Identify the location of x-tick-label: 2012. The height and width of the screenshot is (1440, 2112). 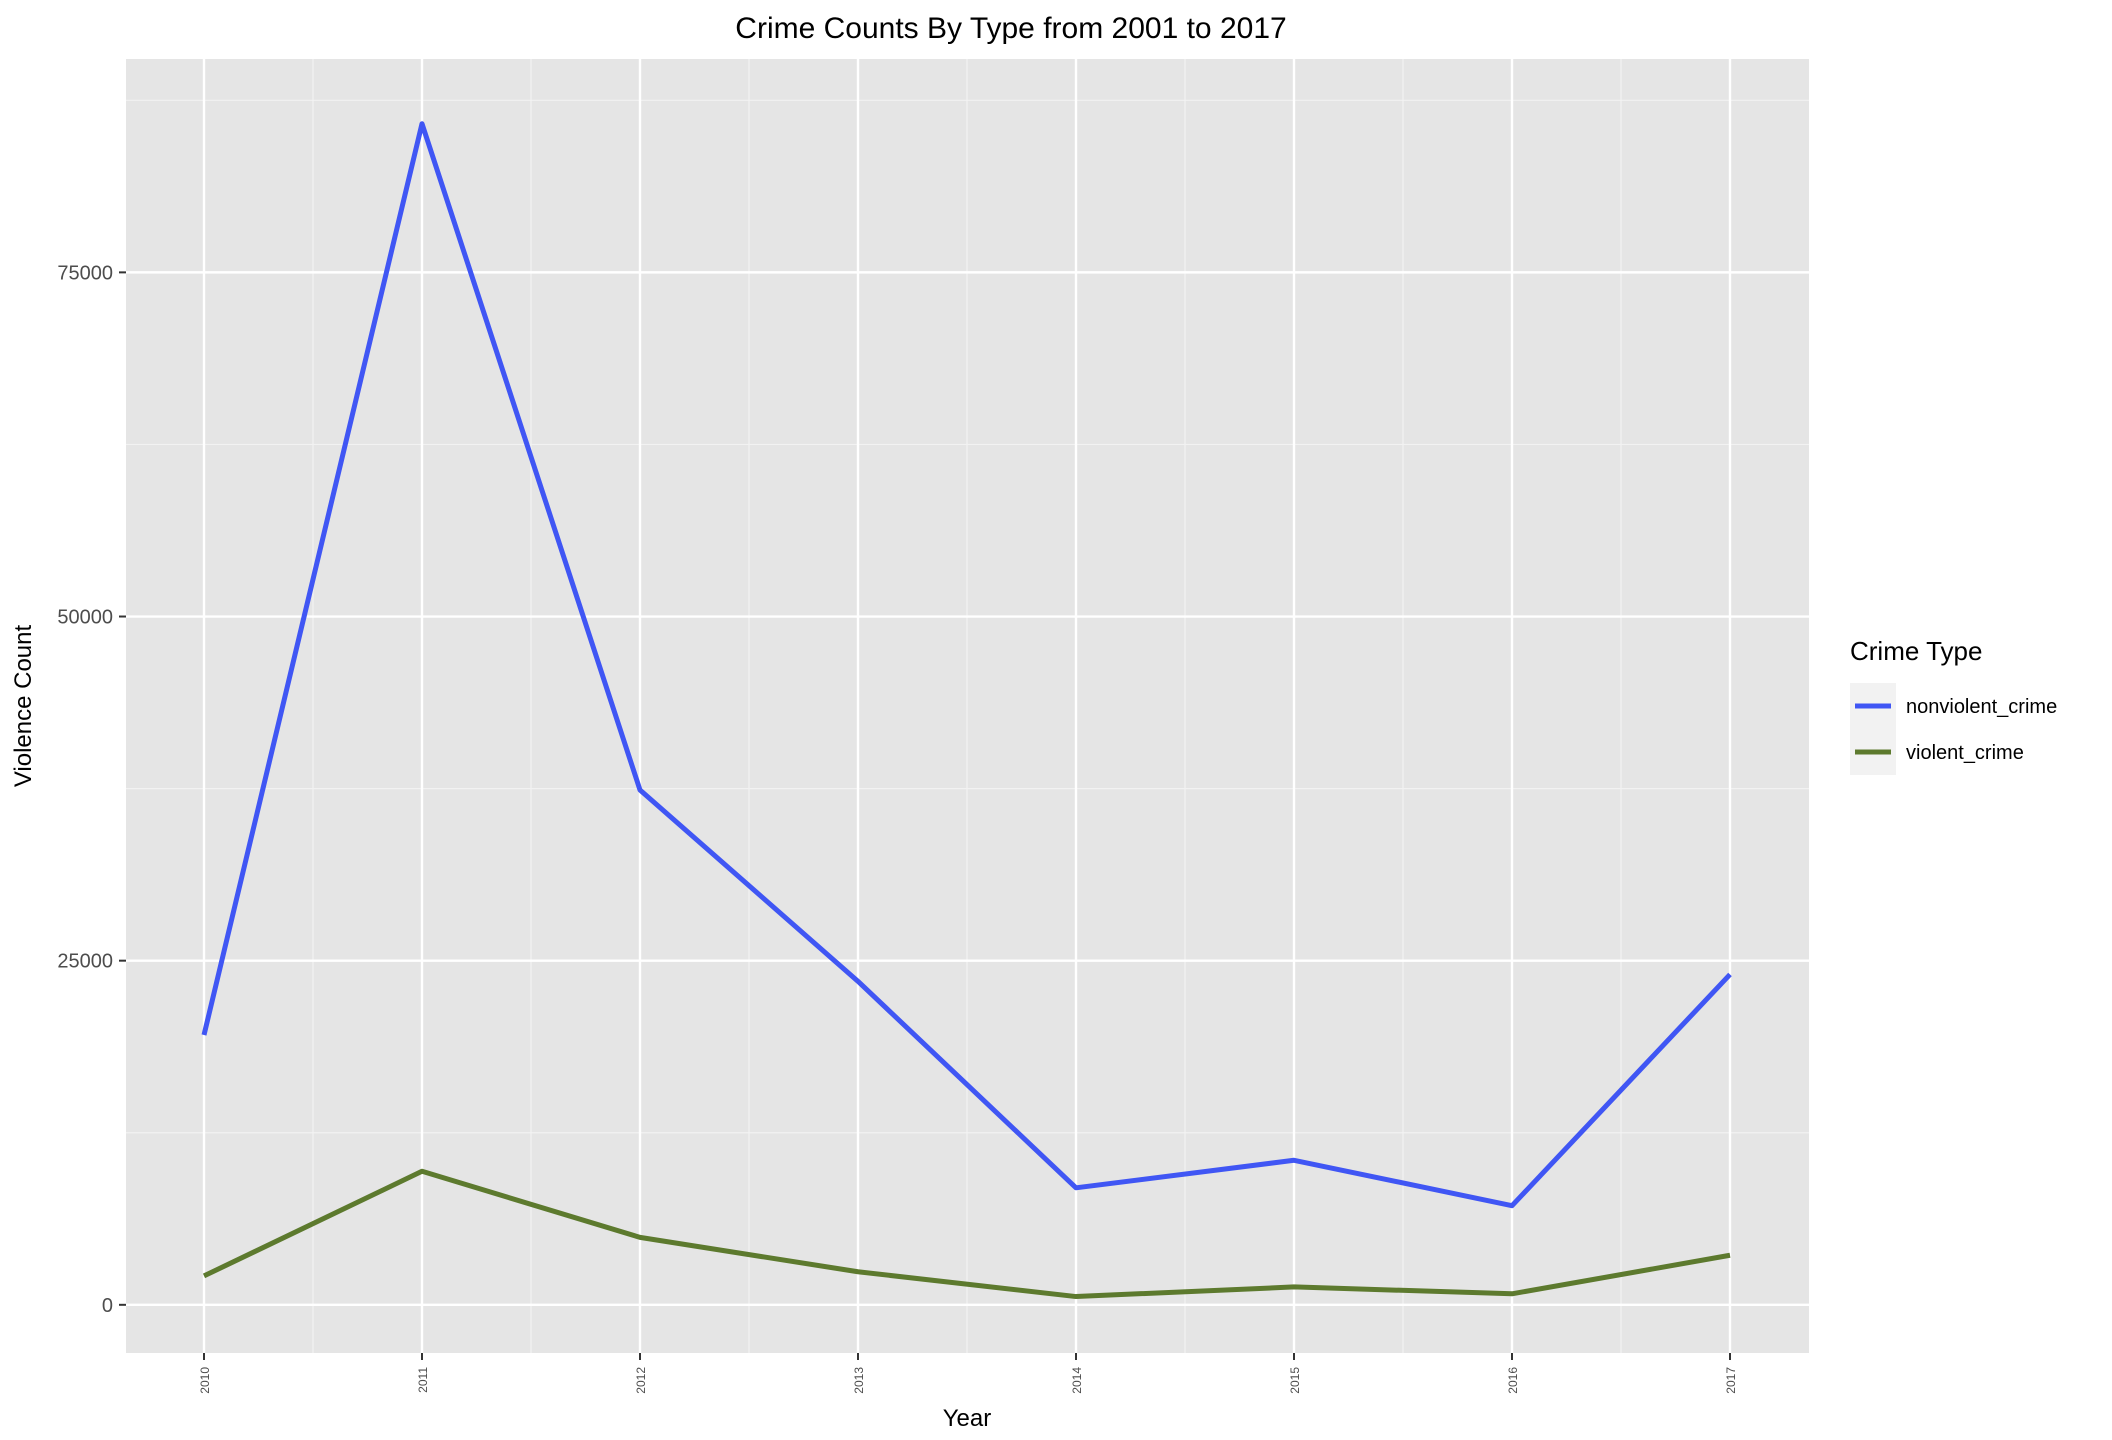
(641, 1380).